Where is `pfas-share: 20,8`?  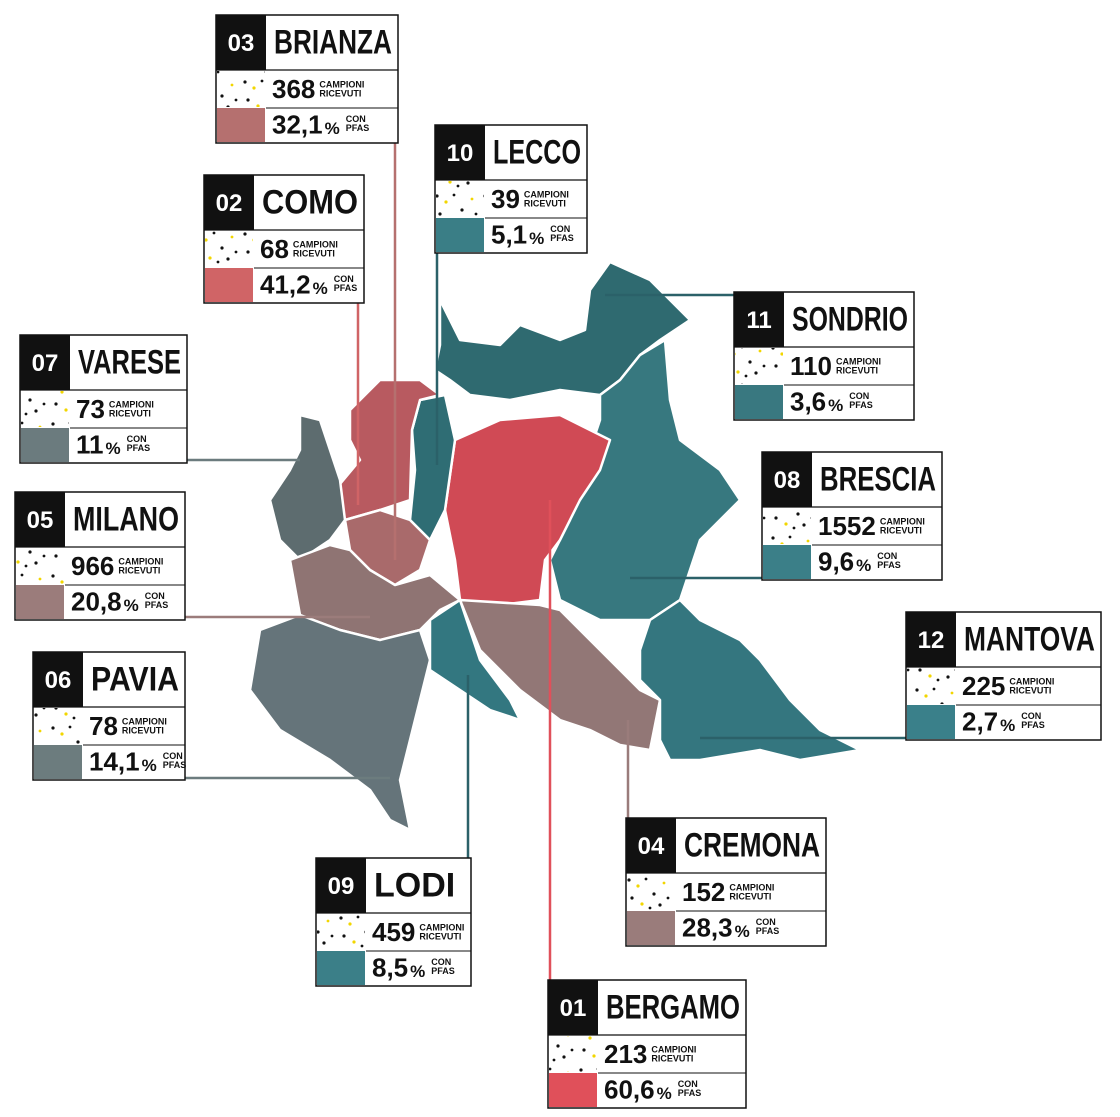
pfas-share: 20,8 is located at coordinates (96, 601).